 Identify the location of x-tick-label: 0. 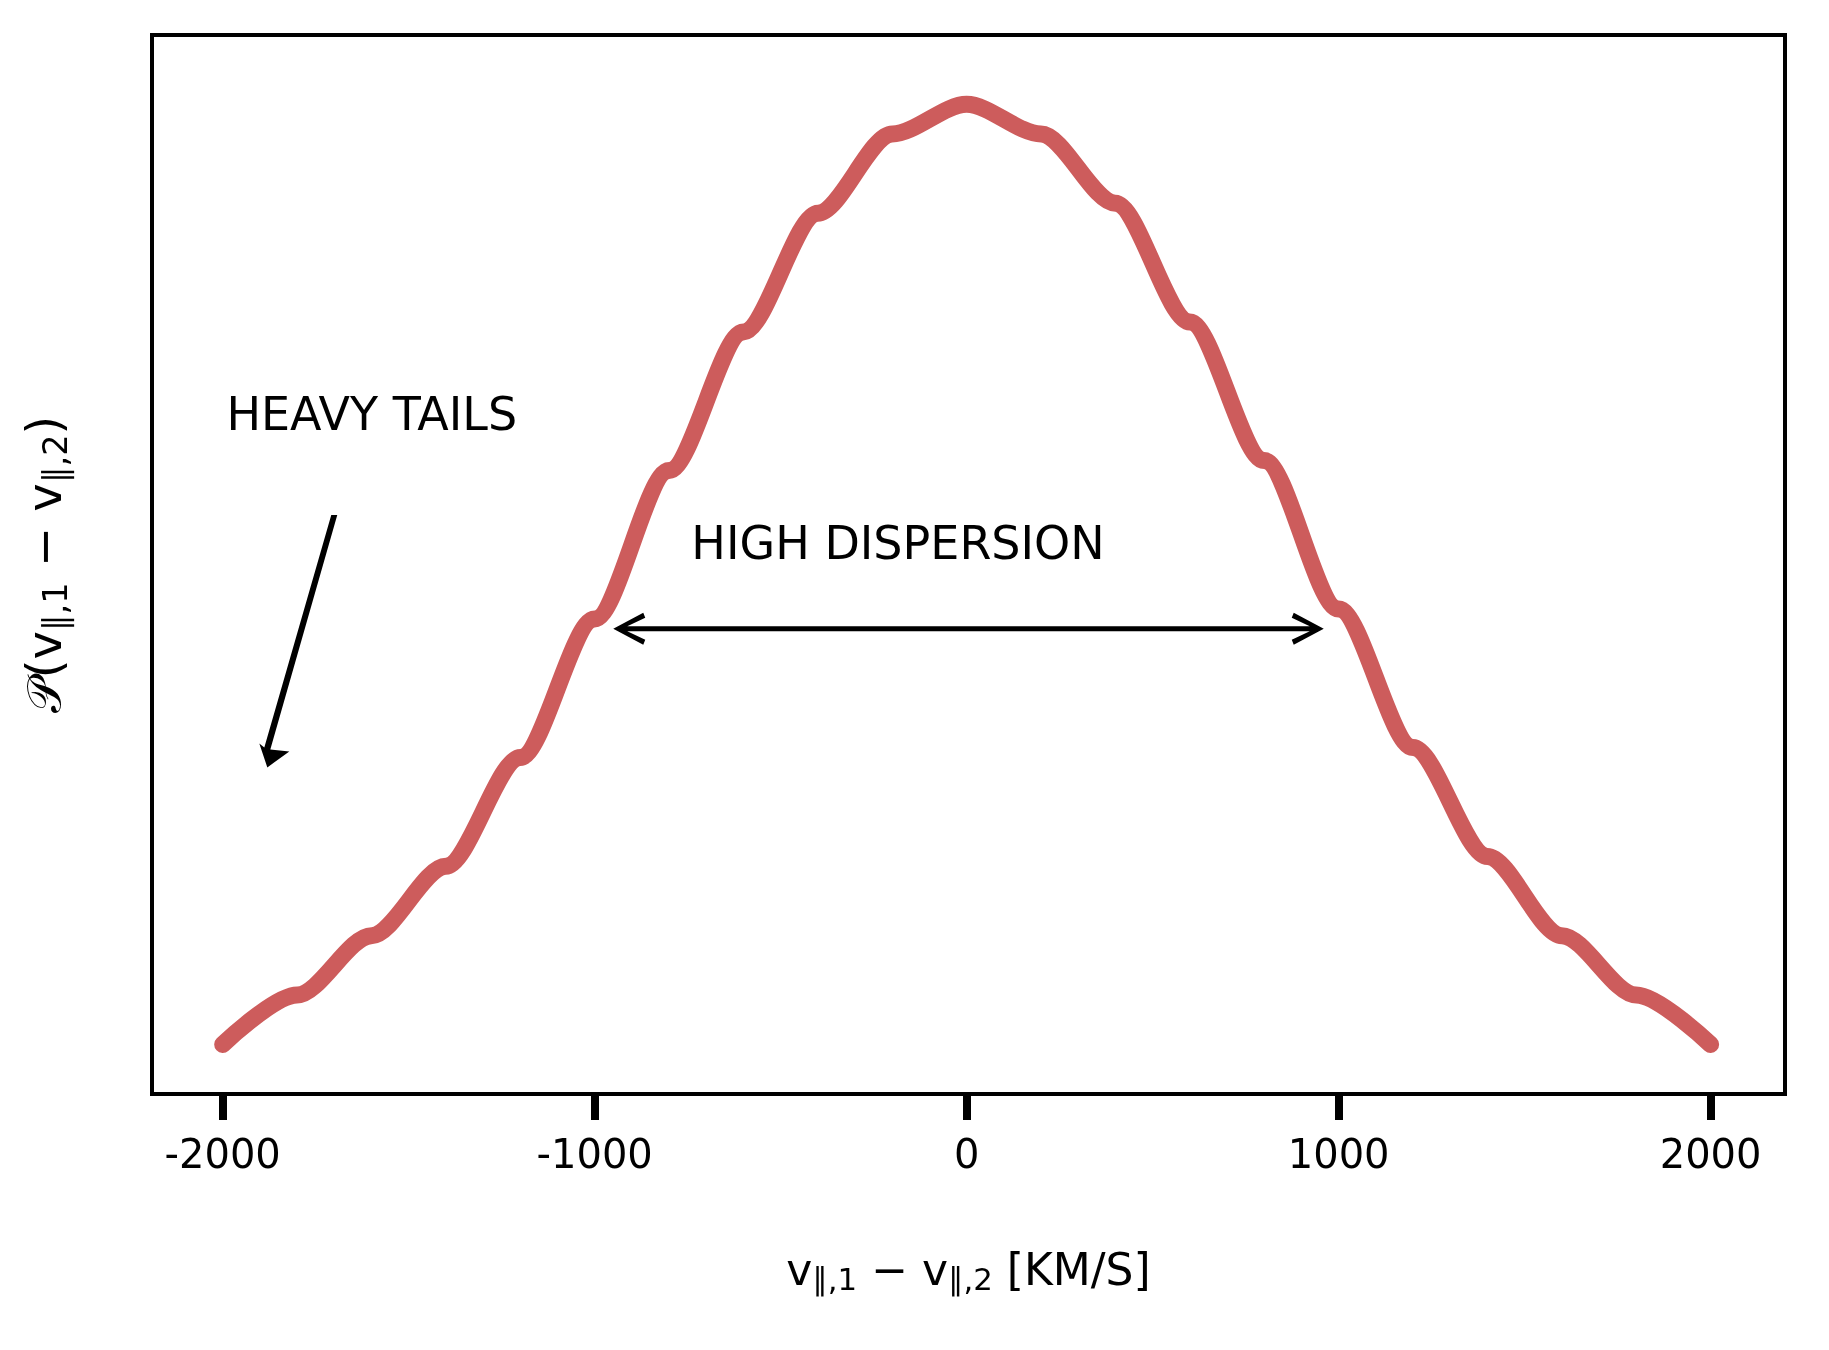
(966, 1154).